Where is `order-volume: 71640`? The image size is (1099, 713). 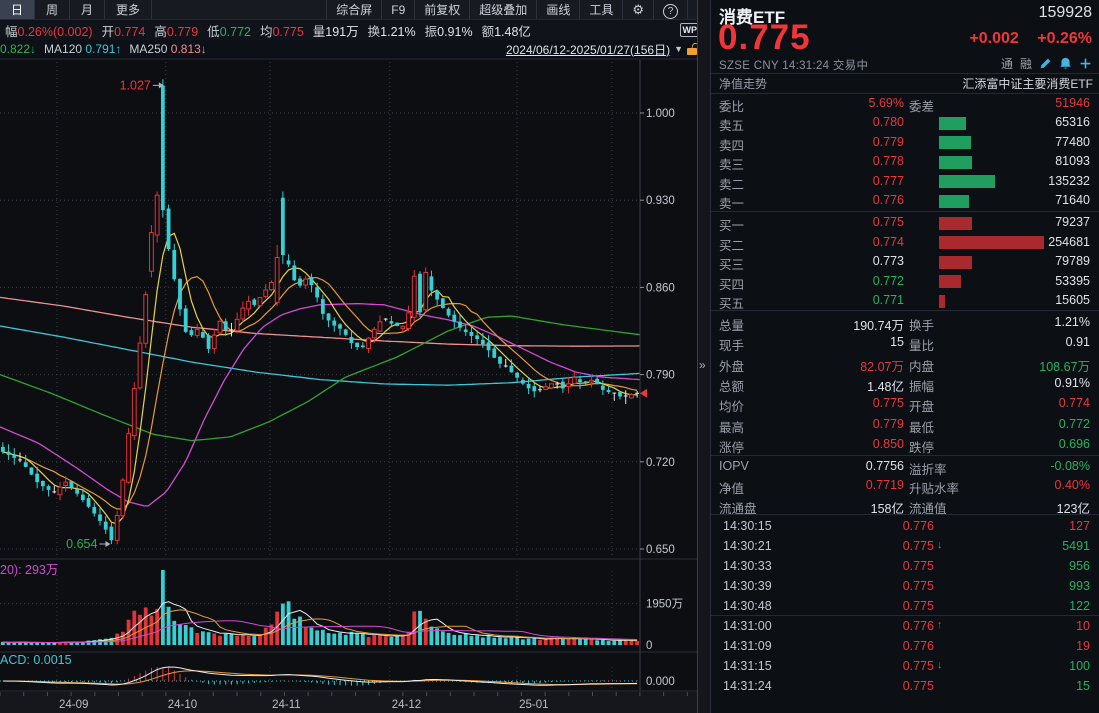
order-volume: 71640 is located at coordinates (1072, 200).